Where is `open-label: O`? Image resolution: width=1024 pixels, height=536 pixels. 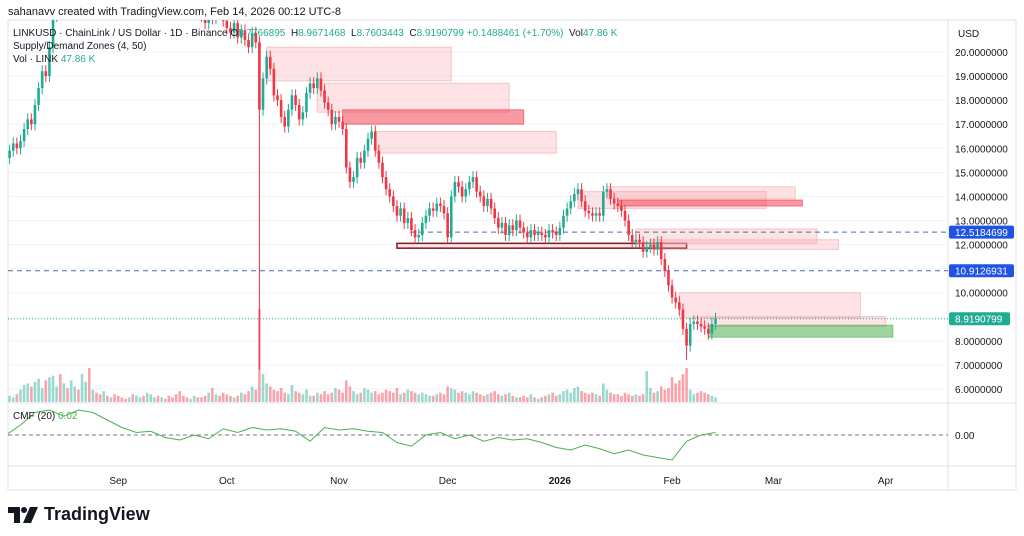 open-label: O is located at coordinates (234, 33).